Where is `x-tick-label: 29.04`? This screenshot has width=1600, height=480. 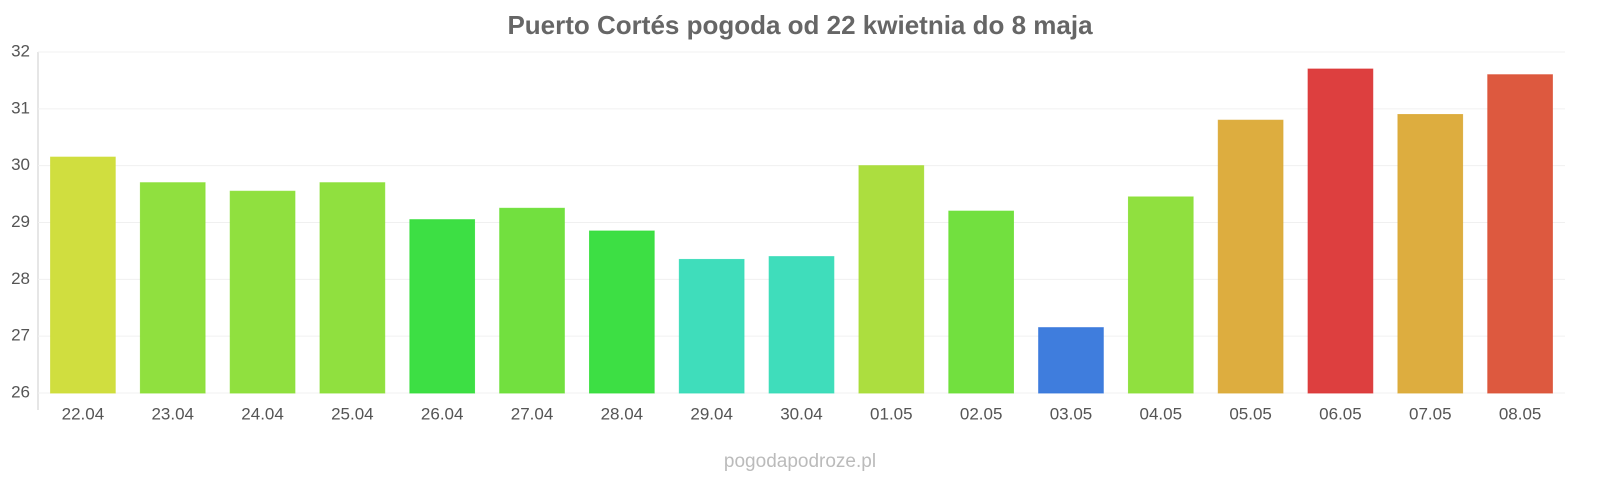 x-tick-label: 29.04 is located at coordinates (711, 413).